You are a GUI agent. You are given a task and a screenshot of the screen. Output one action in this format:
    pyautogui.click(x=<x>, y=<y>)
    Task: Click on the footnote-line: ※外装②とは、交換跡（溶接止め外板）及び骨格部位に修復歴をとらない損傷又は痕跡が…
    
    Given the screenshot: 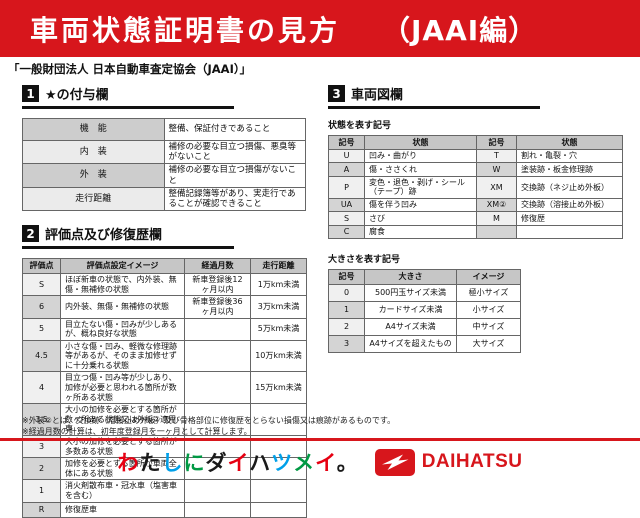 What is the action you would take?
    pyautogui.click(x=209, y=420)
    